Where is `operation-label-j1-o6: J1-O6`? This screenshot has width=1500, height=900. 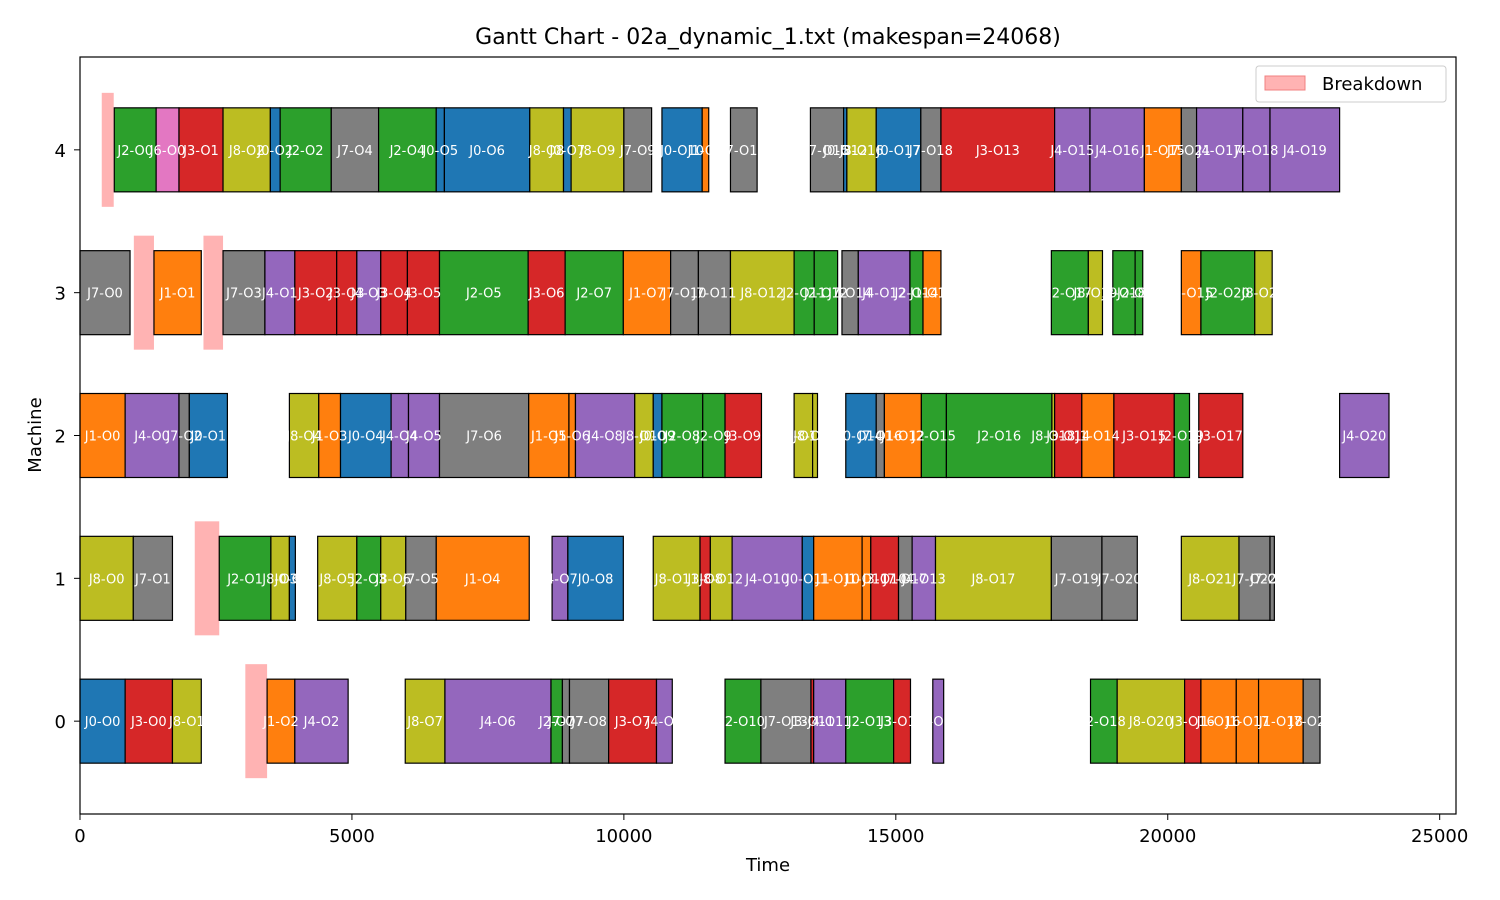
operation-label-j1-o6: J1-O6 is located at coordinates (571, 437).